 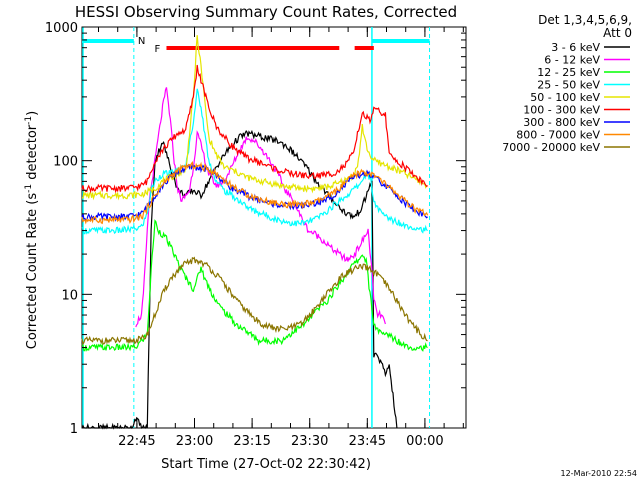 I want to click on legend-header-attenuator: Att 0, so click(x=617, y=33).